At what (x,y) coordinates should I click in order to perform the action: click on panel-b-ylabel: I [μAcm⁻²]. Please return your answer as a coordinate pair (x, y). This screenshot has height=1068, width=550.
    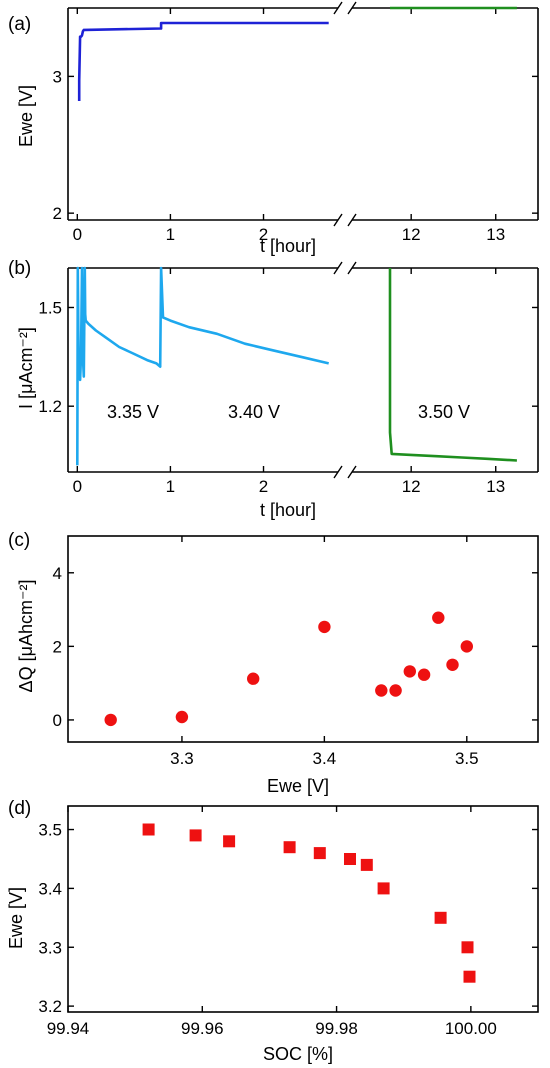
    Looking at the image, I should click on (26, 368).